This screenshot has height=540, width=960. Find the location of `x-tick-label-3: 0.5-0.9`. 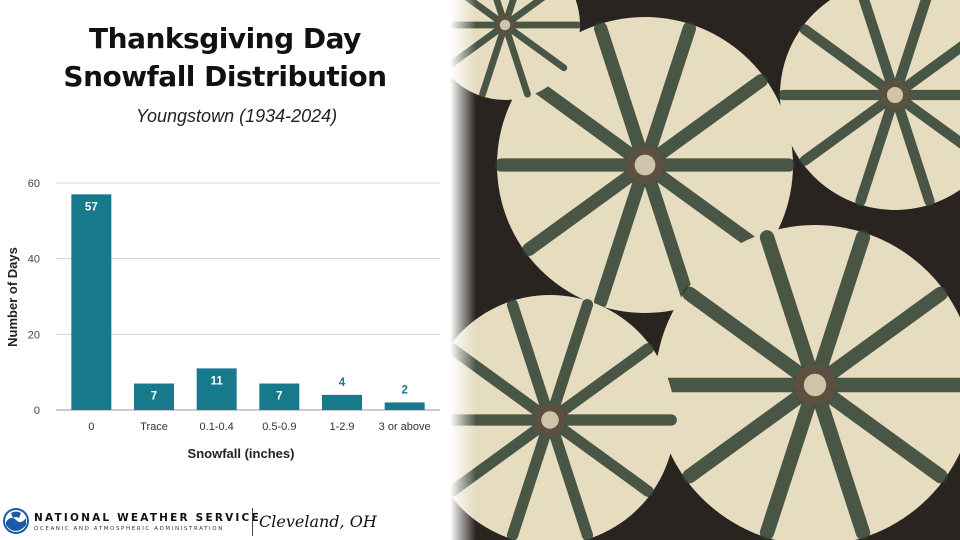

x-tick-label-3: 0.5-0.9 is located at coordinates (279, 427).